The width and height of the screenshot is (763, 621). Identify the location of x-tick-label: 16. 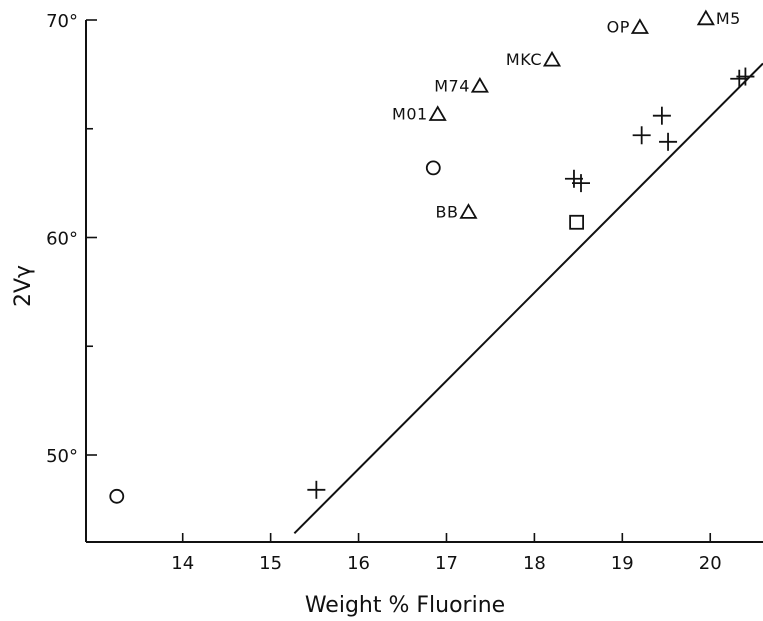
(358, 563).